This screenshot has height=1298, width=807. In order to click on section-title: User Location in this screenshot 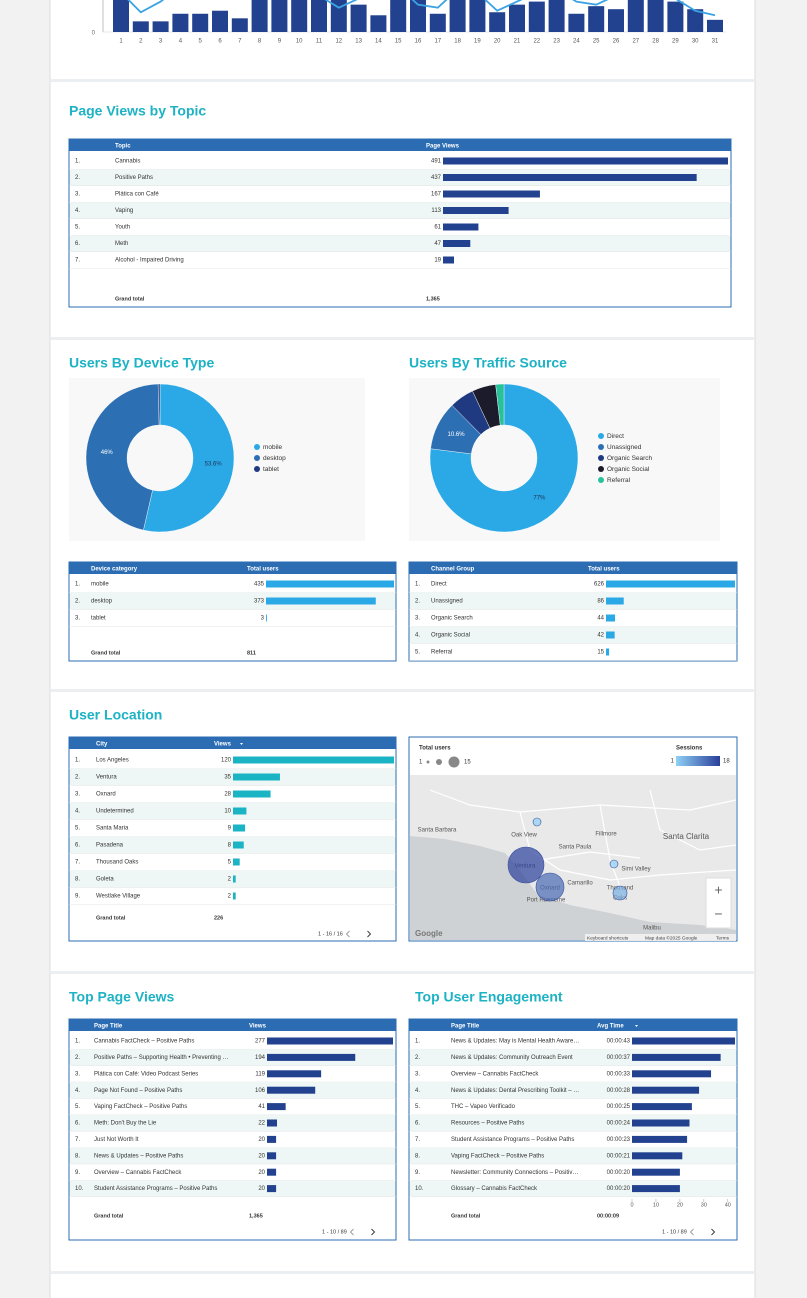, I will do `click(115, 715)`.